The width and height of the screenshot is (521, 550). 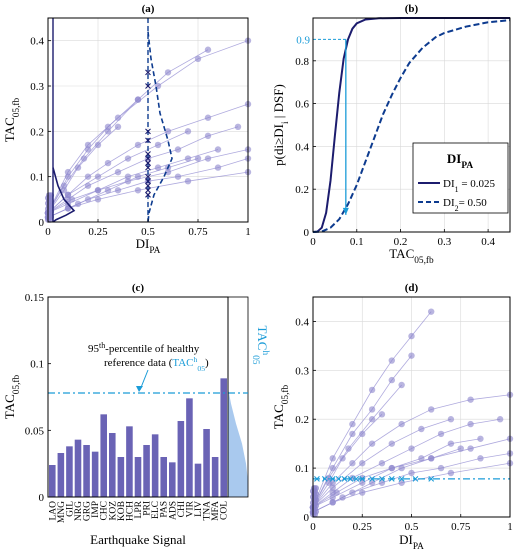 What do you see at coordinates (196, 359) in the screenshot?
I see `annotation-part: h` at bounding box center [196, 359].